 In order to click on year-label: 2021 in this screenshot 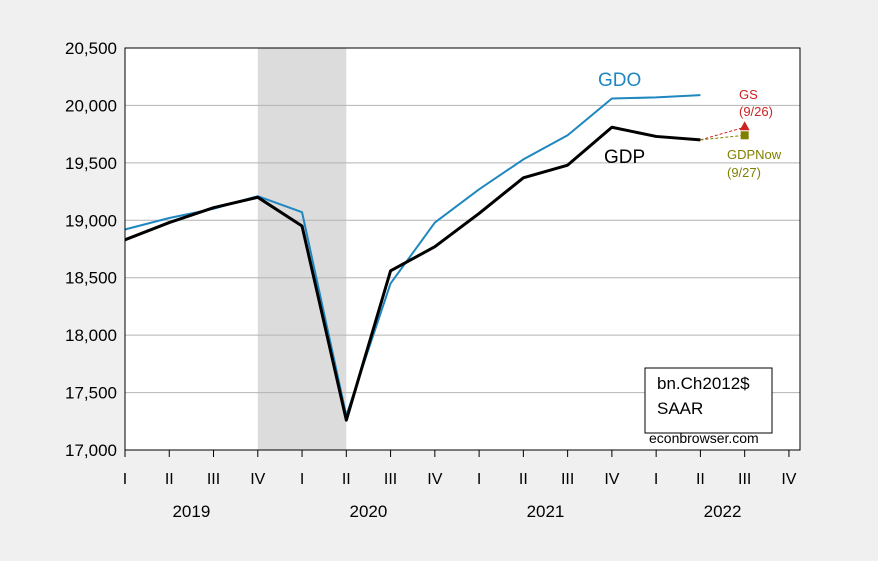, I will do `click(546, 511)`.